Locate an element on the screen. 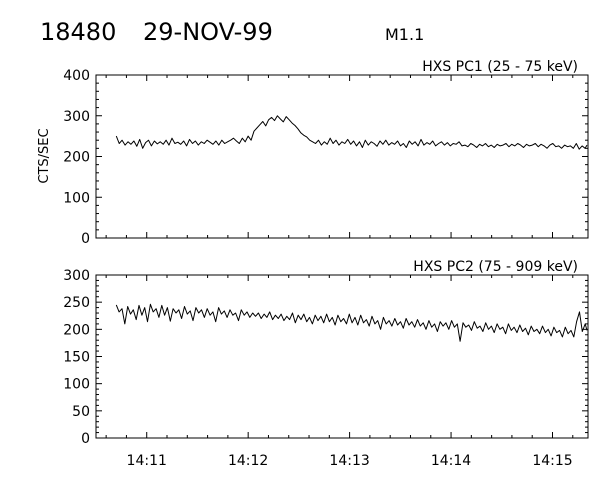  panel-pc2-title: HXS PC2 (75 - 909 keV) is located at coordinates (495, 267).